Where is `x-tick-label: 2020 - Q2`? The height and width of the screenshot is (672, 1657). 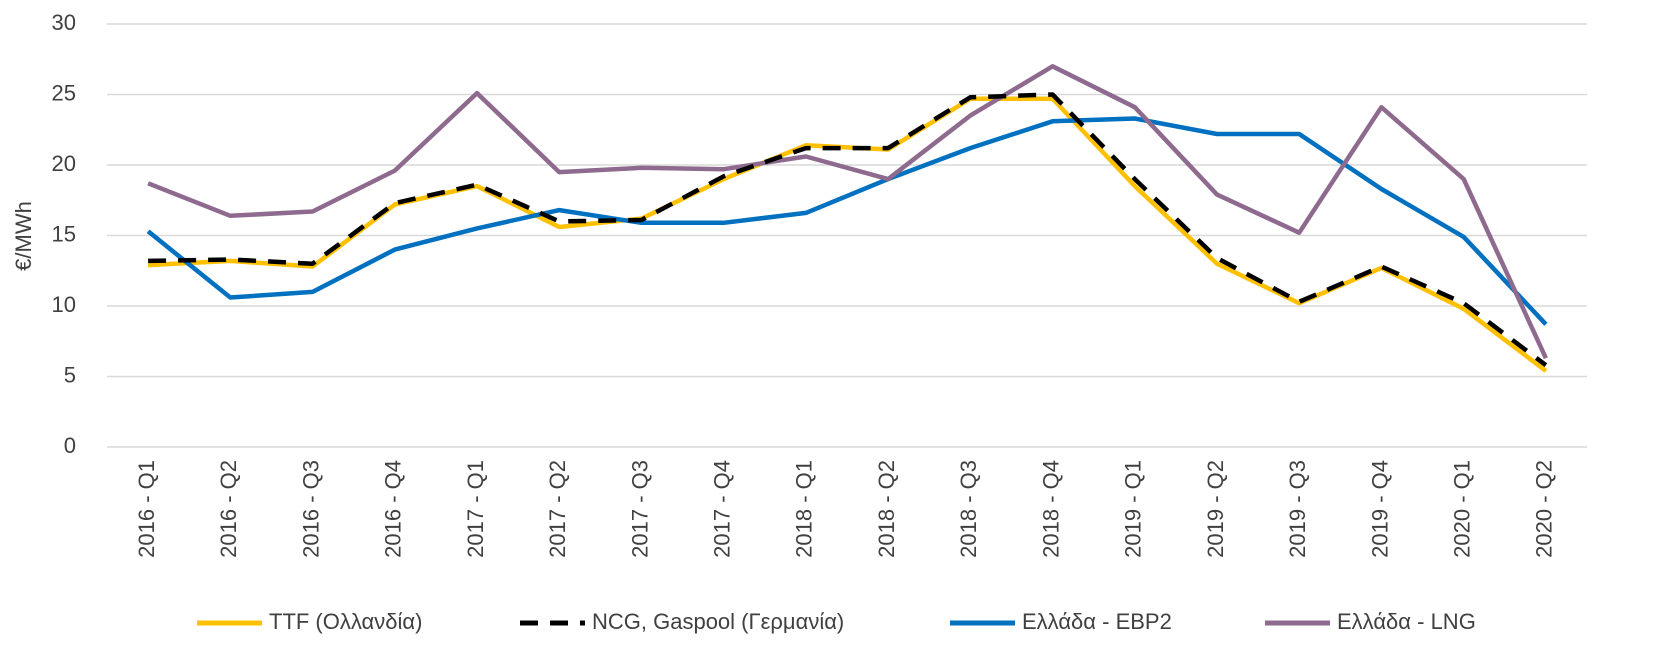
x-tick-label: 2020 - Q2 is located at coordinates (1544, 509).